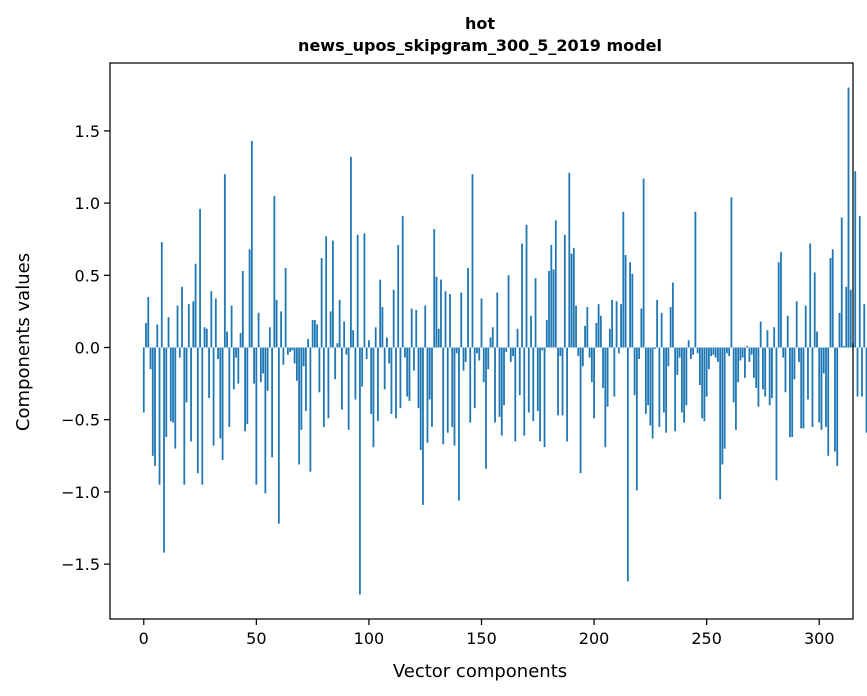 The width and height of the screenshot is (867, 696). What do you see at coordinates (80, 420) in the screenshot?
I see `y-tick-label: −0.5` at bounding box center [80, 420].